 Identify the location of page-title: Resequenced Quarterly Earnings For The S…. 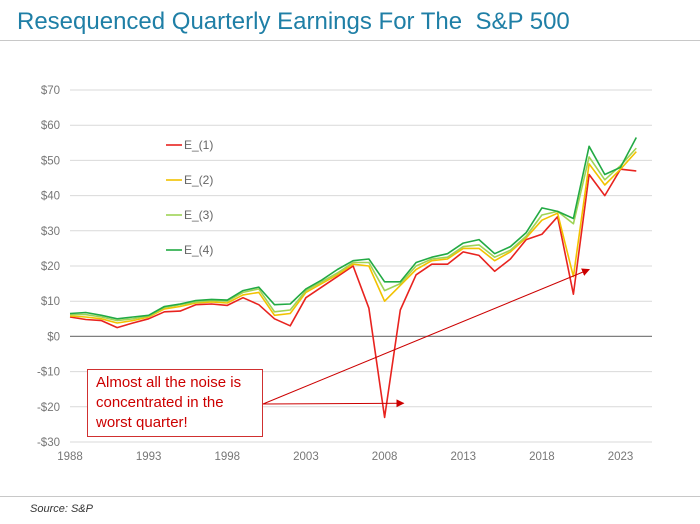
(293, 21).